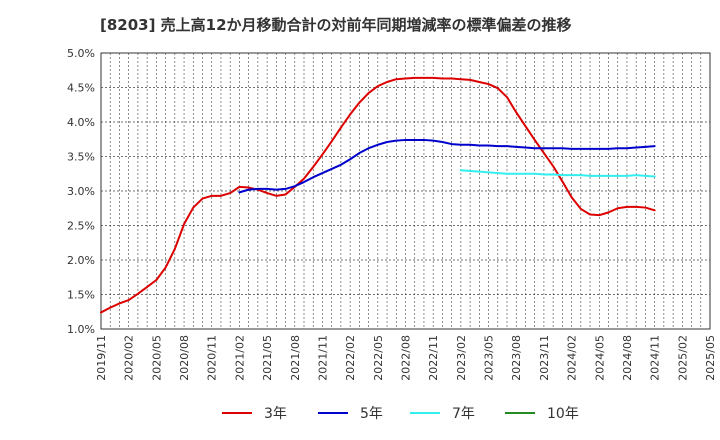 The width and height of the screenshot is (720, 440). What do you see at coordinates (350, 358) in the screenshot?
I see `x-tick-label: 2022/02` at bounding box center [350, 358].